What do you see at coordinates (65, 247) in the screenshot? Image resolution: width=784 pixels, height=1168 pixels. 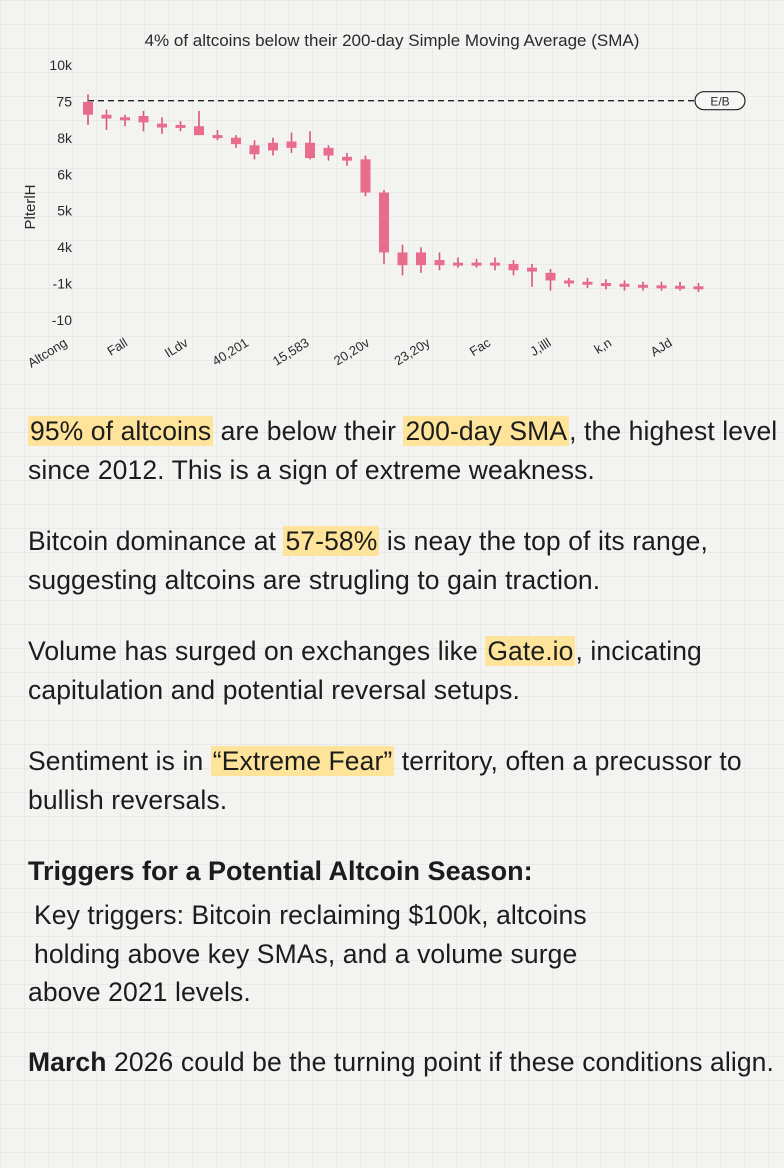 I see `y-tick-label: 4k` at bounding box center [65, 247].